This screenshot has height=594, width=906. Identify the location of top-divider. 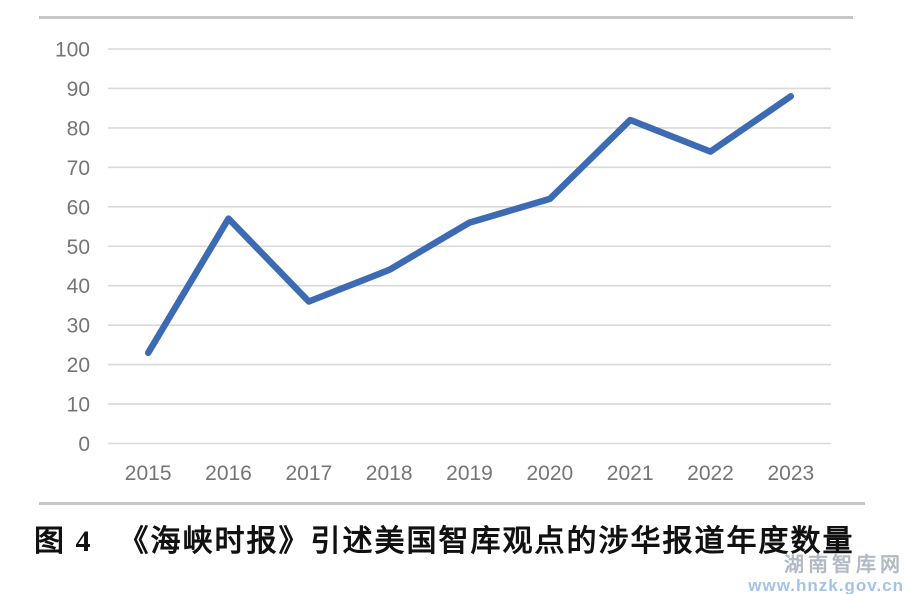
(446, 17).